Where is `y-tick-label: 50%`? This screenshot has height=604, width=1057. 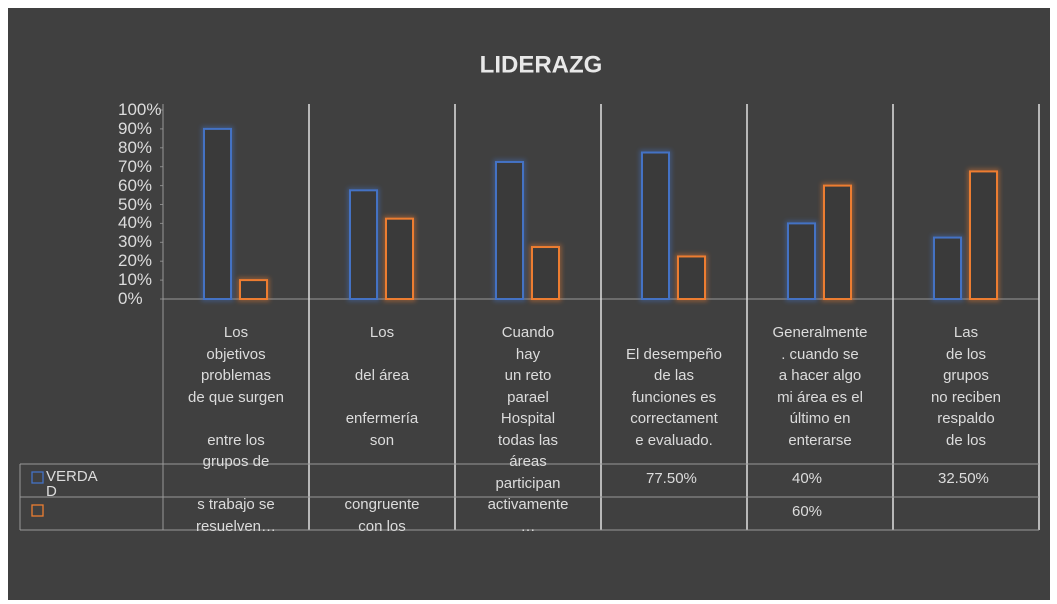
y-tick-label: 50% is located at coordinates (135, 204).